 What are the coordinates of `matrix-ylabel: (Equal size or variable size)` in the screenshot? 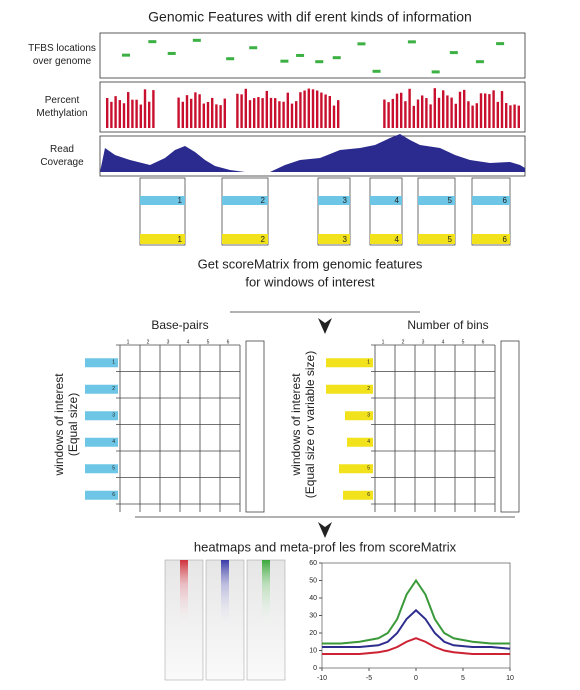 It's located at (310, 424).